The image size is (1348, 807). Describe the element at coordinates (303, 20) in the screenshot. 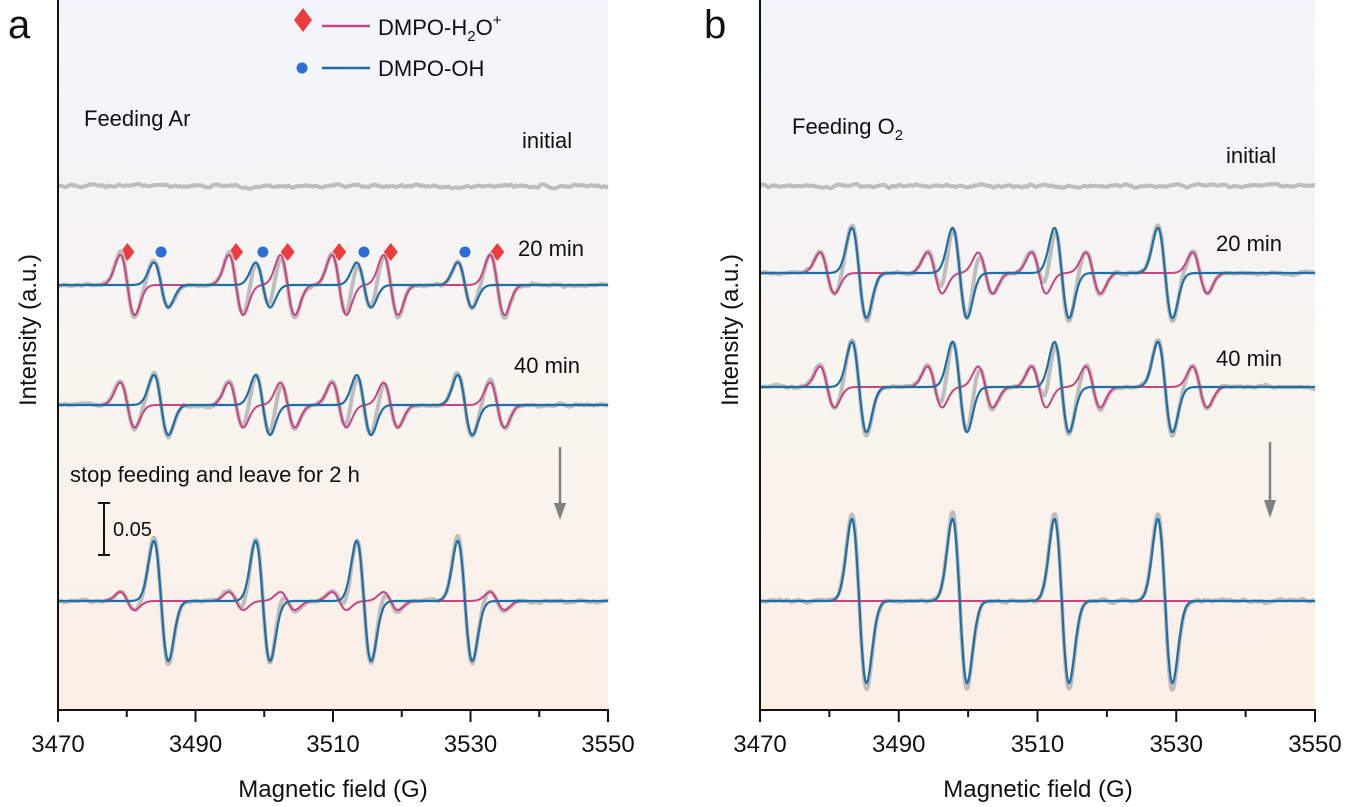

I see `legend-h2o-marker` at that location.